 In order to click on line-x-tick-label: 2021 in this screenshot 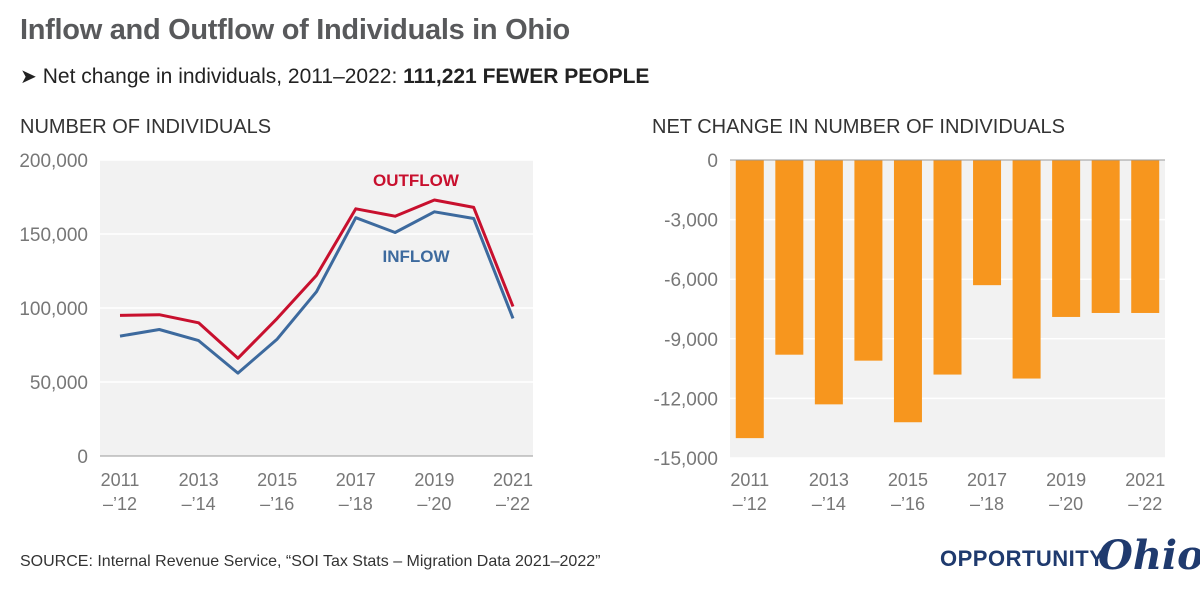, I will do `click(513, 480)`.